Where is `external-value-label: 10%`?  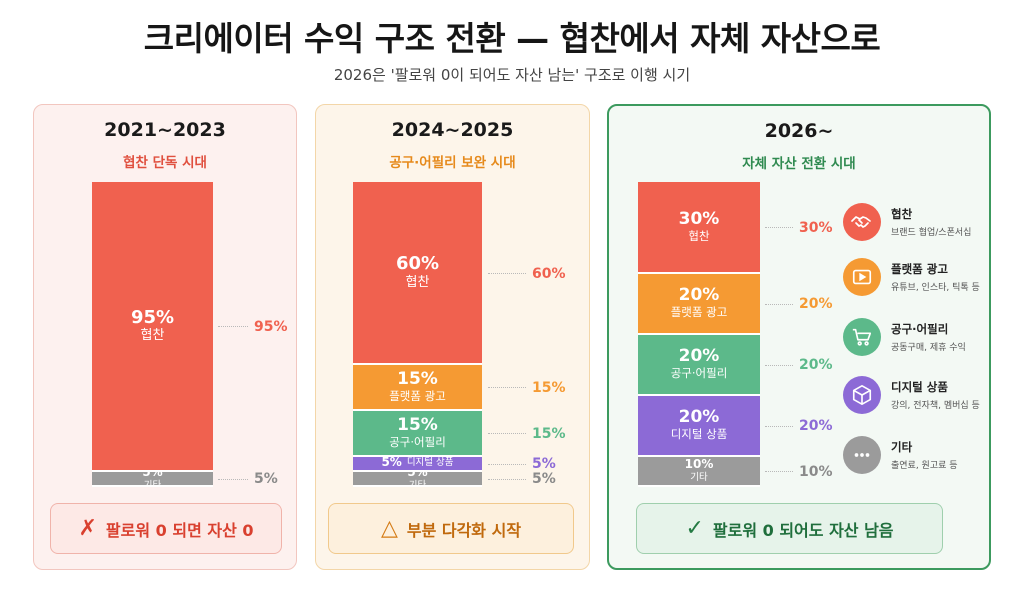
external-value-label: 10% is located at coordinates (799, 472).